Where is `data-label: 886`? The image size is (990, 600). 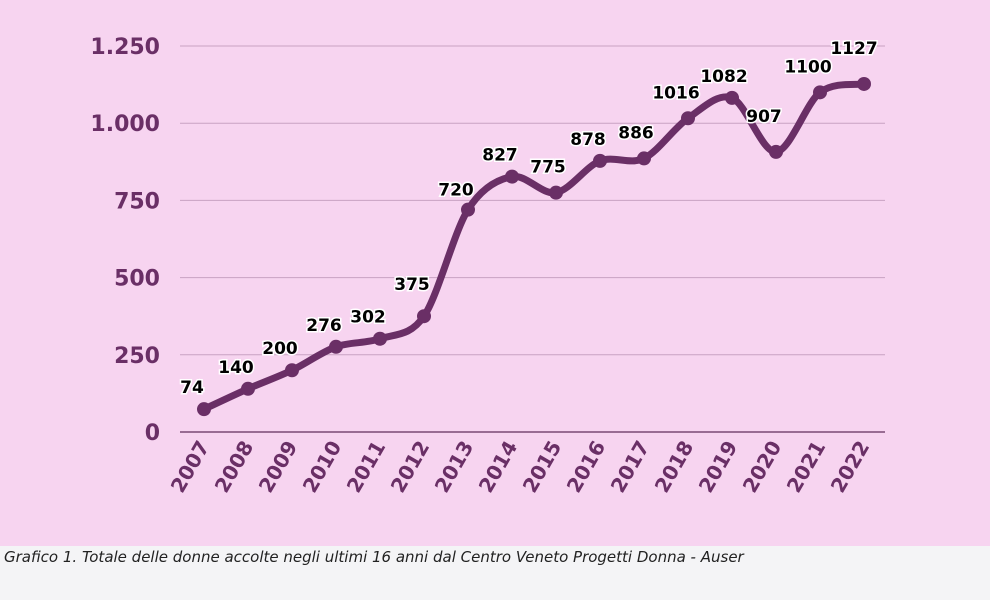
data-label: 886 is located at coordinates (636, 133).